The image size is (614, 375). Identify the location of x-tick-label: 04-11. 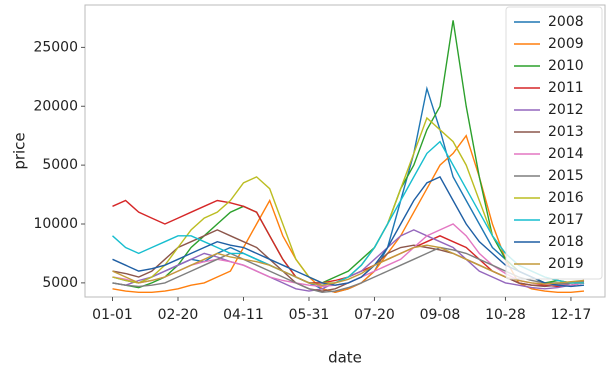
(243, 315).